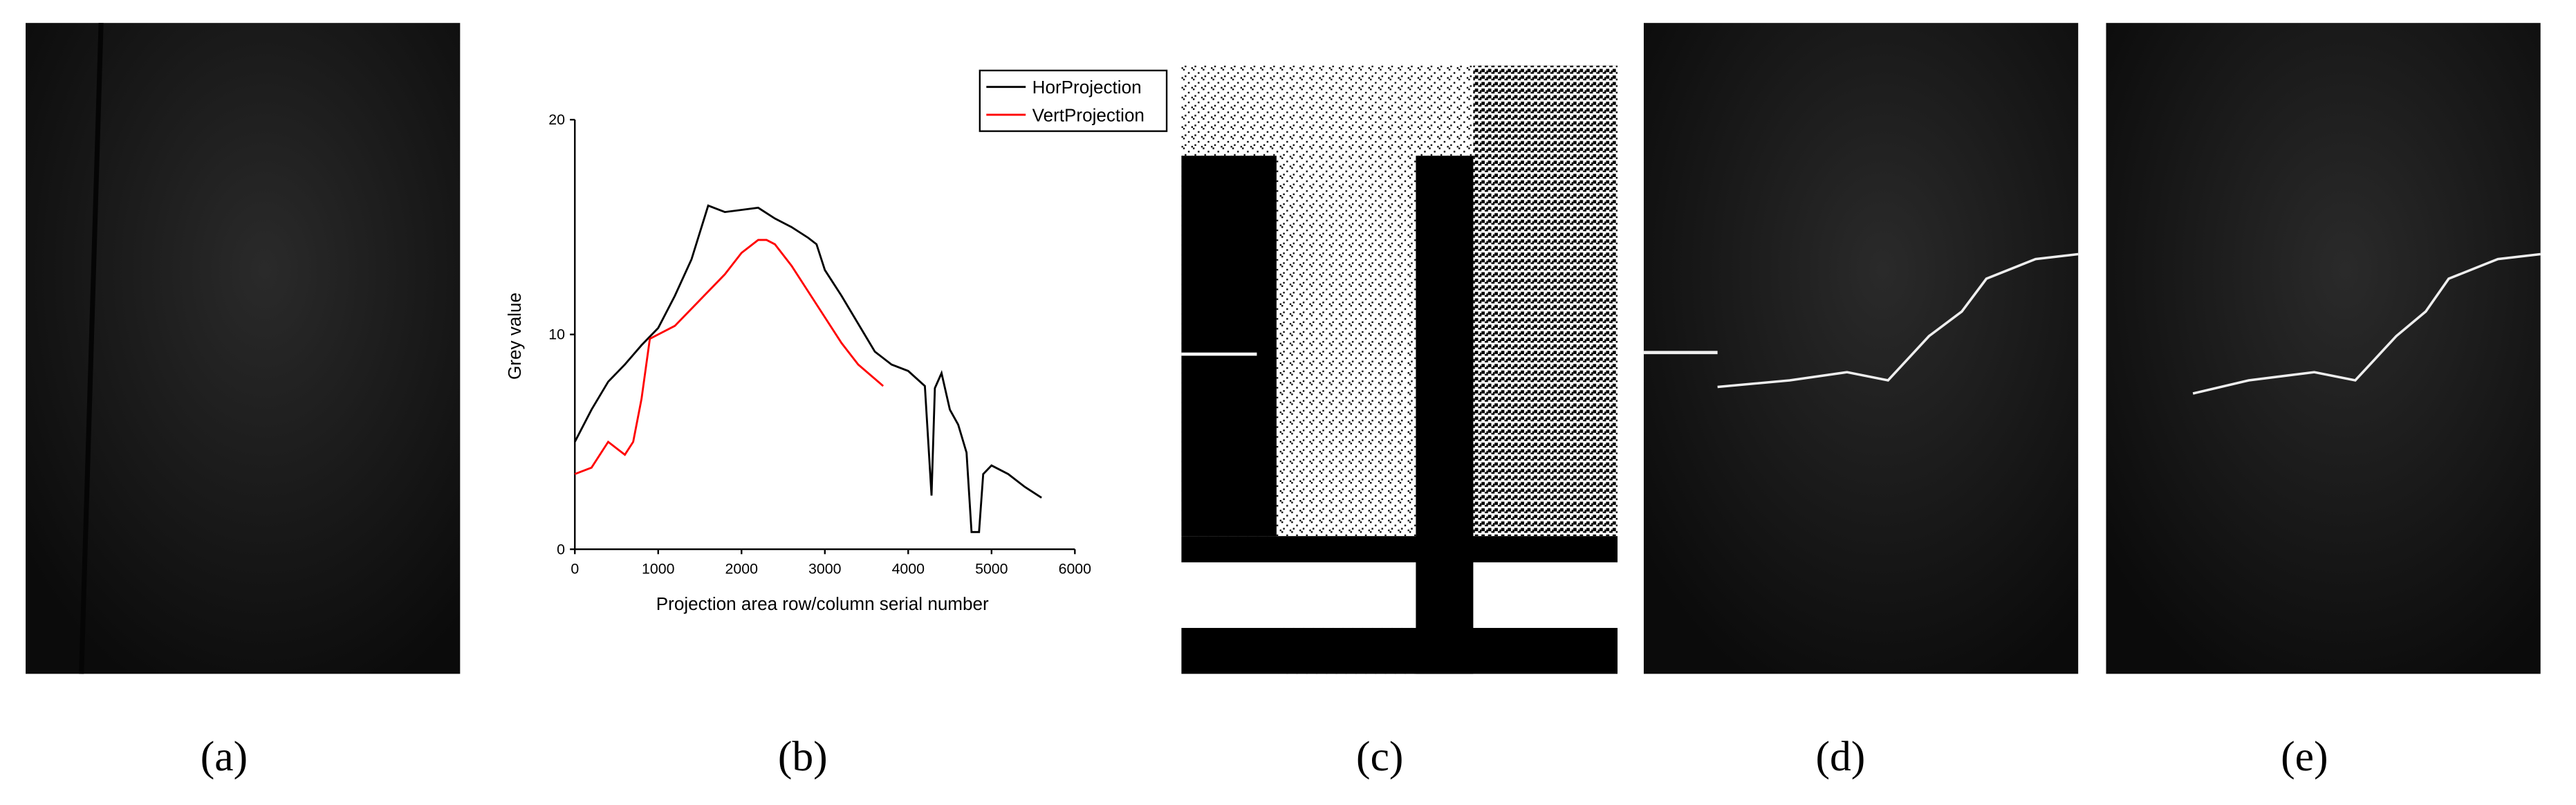  I want to click on y-tick-label: 10, so click(556, 334).